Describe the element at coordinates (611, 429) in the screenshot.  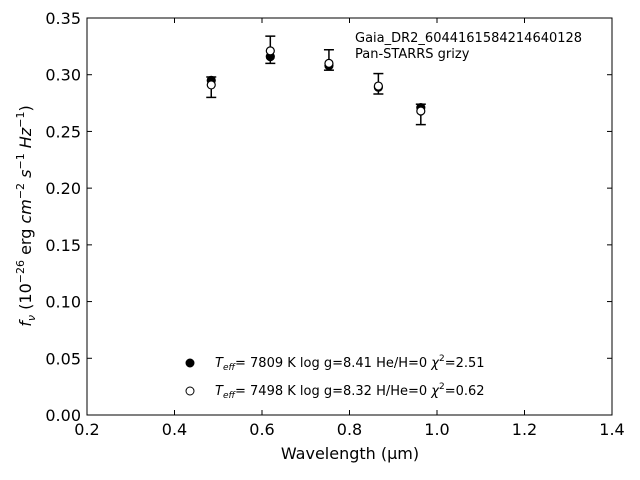
I see `x-tick-label: 1.4` at that location.